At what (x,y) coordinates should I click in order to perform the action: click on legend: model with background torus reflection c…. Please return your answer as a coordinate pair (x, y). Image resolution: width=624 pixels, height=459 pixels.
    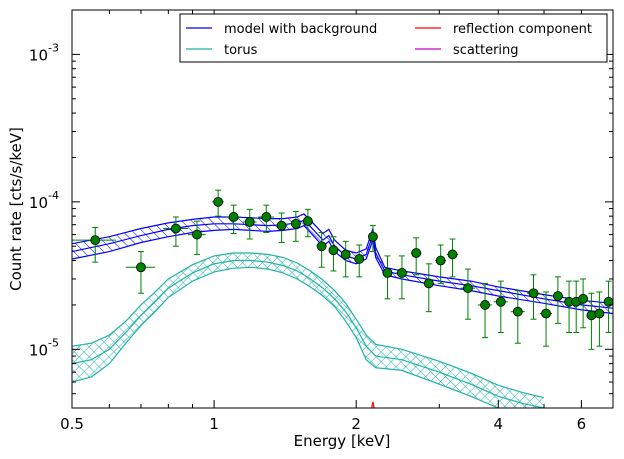
    Looking at the image, I should click on (393, 38).